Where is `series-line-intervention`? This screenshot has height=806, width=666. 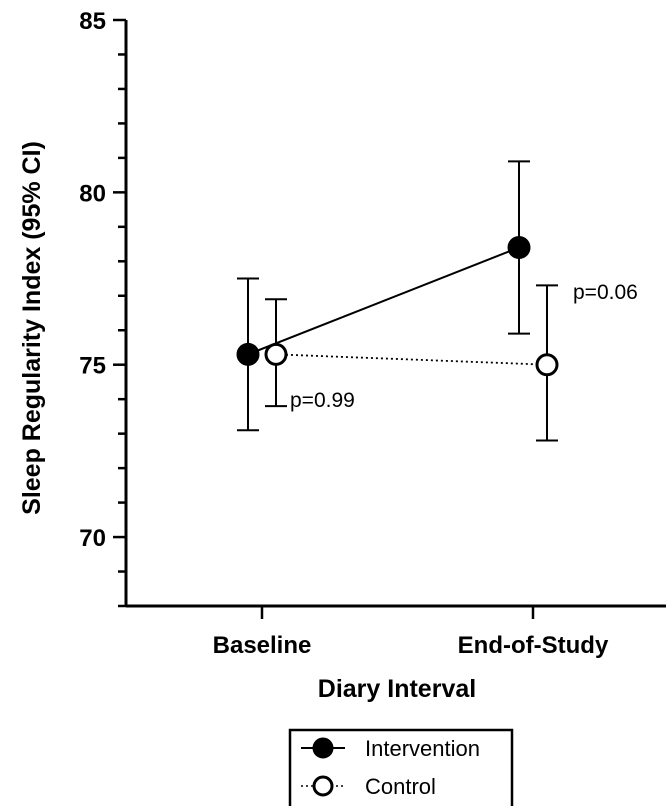
series-line-intervention is located at coordinates (383, 301).